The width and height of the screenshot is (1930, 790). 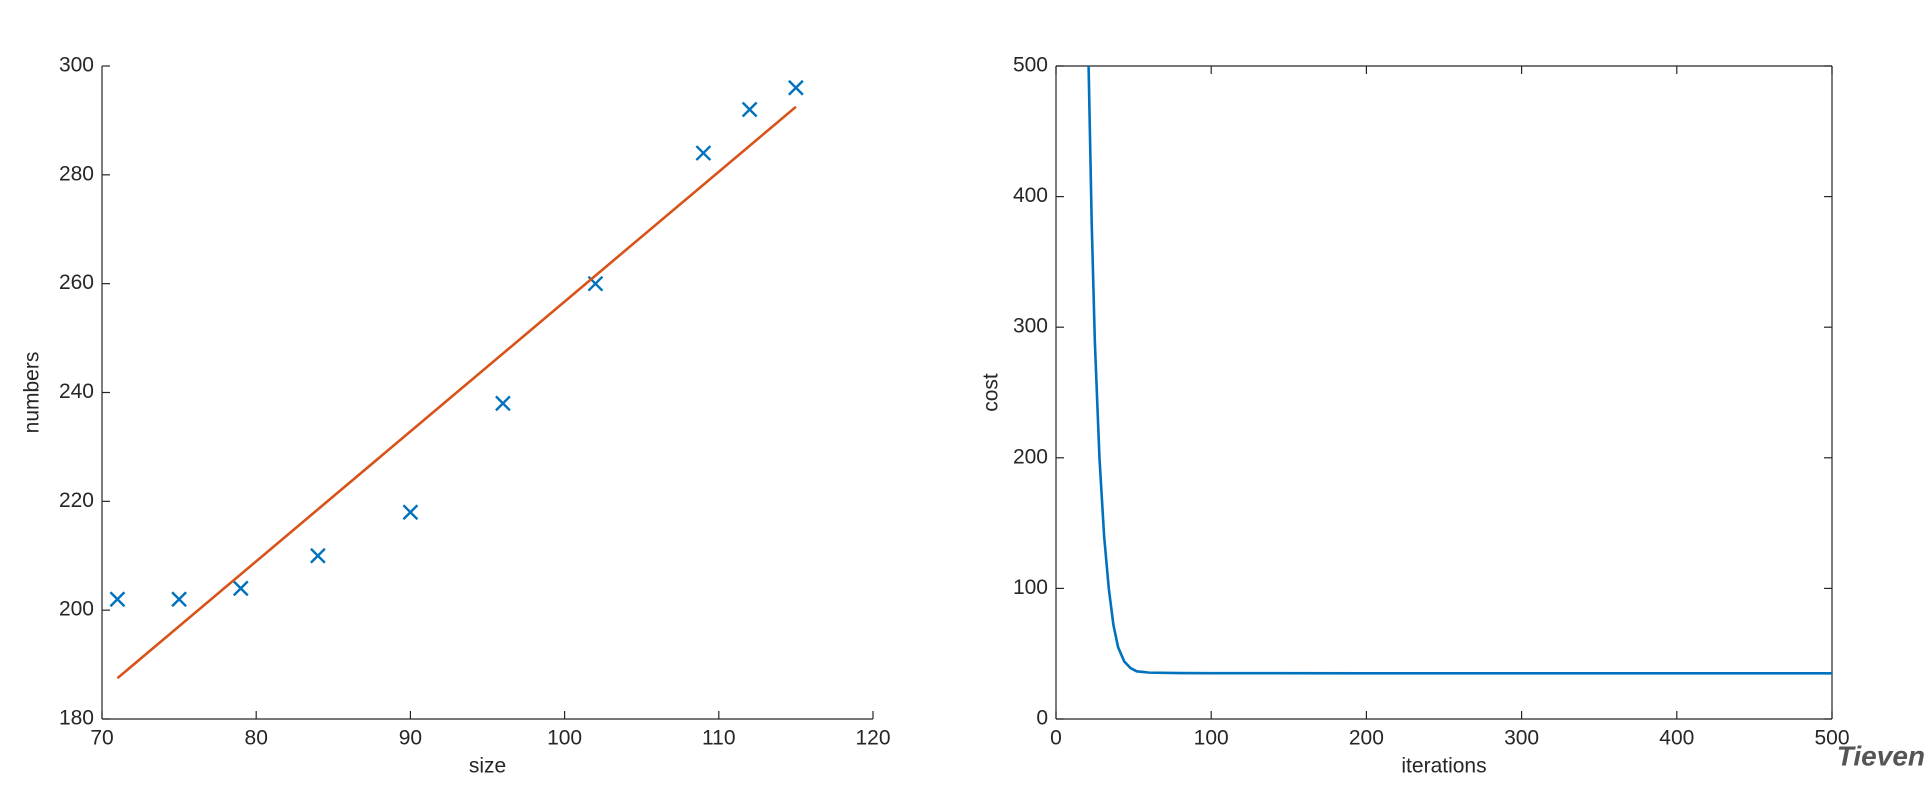 I want to click on y-tick-label: 220, so click(x=76, y=500).